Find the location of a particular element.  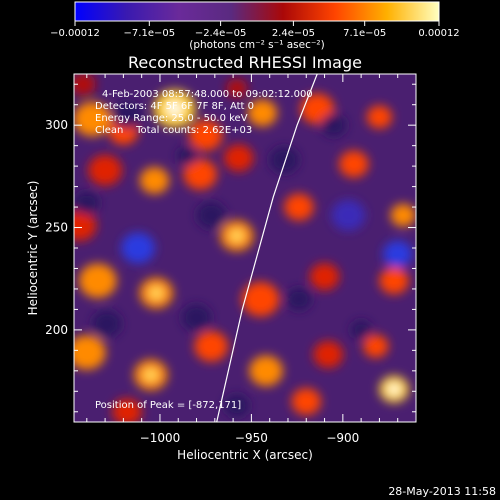

annotation-energy-range: Energy Range: 25.0 - 50.0 keV is located at coordinates (171, 118).